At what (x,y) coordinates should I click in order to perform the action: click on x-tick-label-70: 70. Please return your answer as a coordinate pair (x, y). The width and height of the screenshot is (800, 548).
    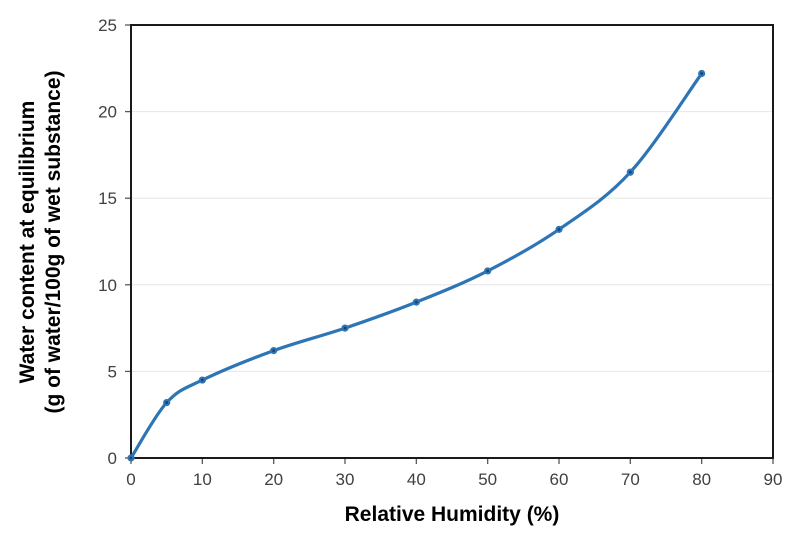
    Looking at the image, I should click on (630, 479).